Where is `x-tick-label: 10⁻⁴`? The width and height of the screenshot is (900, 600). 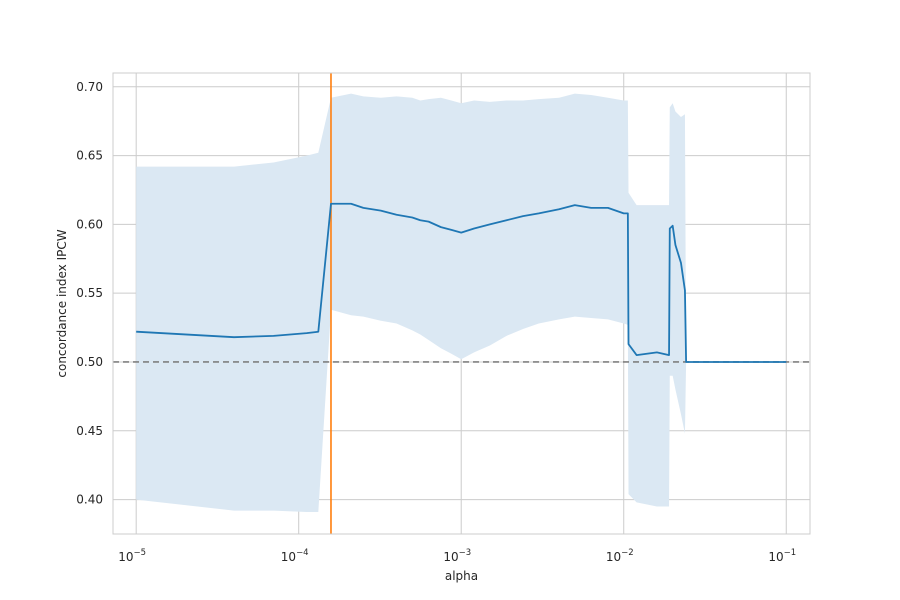 x-tick-label: 10⁻⁴ is located at coordinates (295, 556).